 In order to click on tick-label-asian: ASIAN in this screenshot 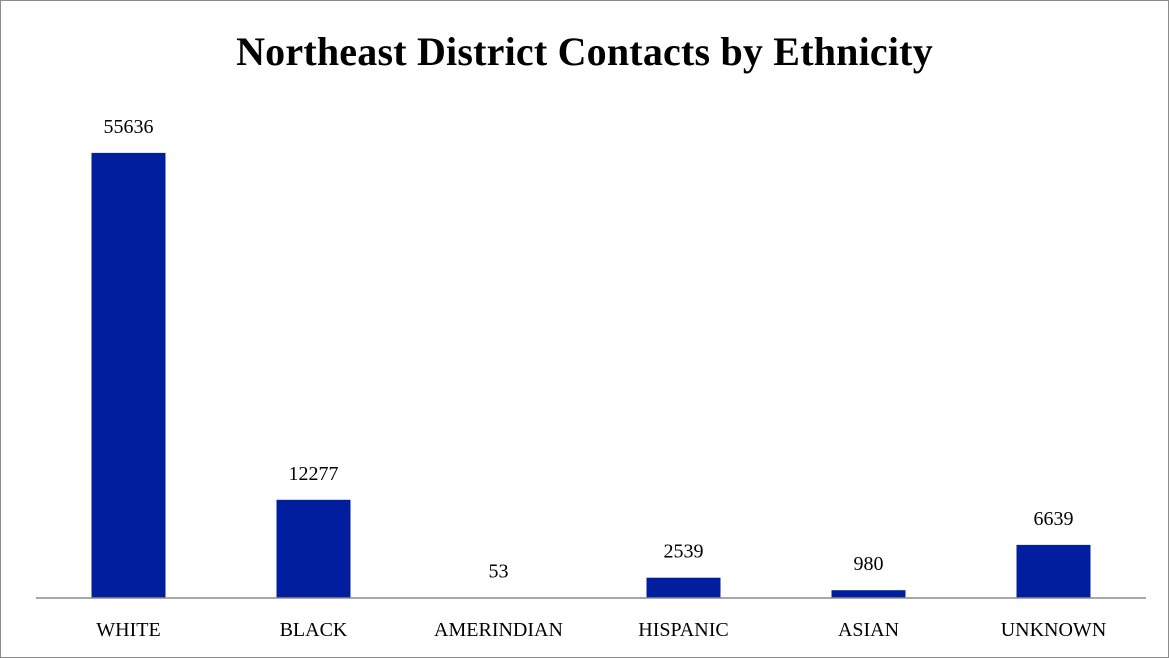, I will do `click(868, 630)`.